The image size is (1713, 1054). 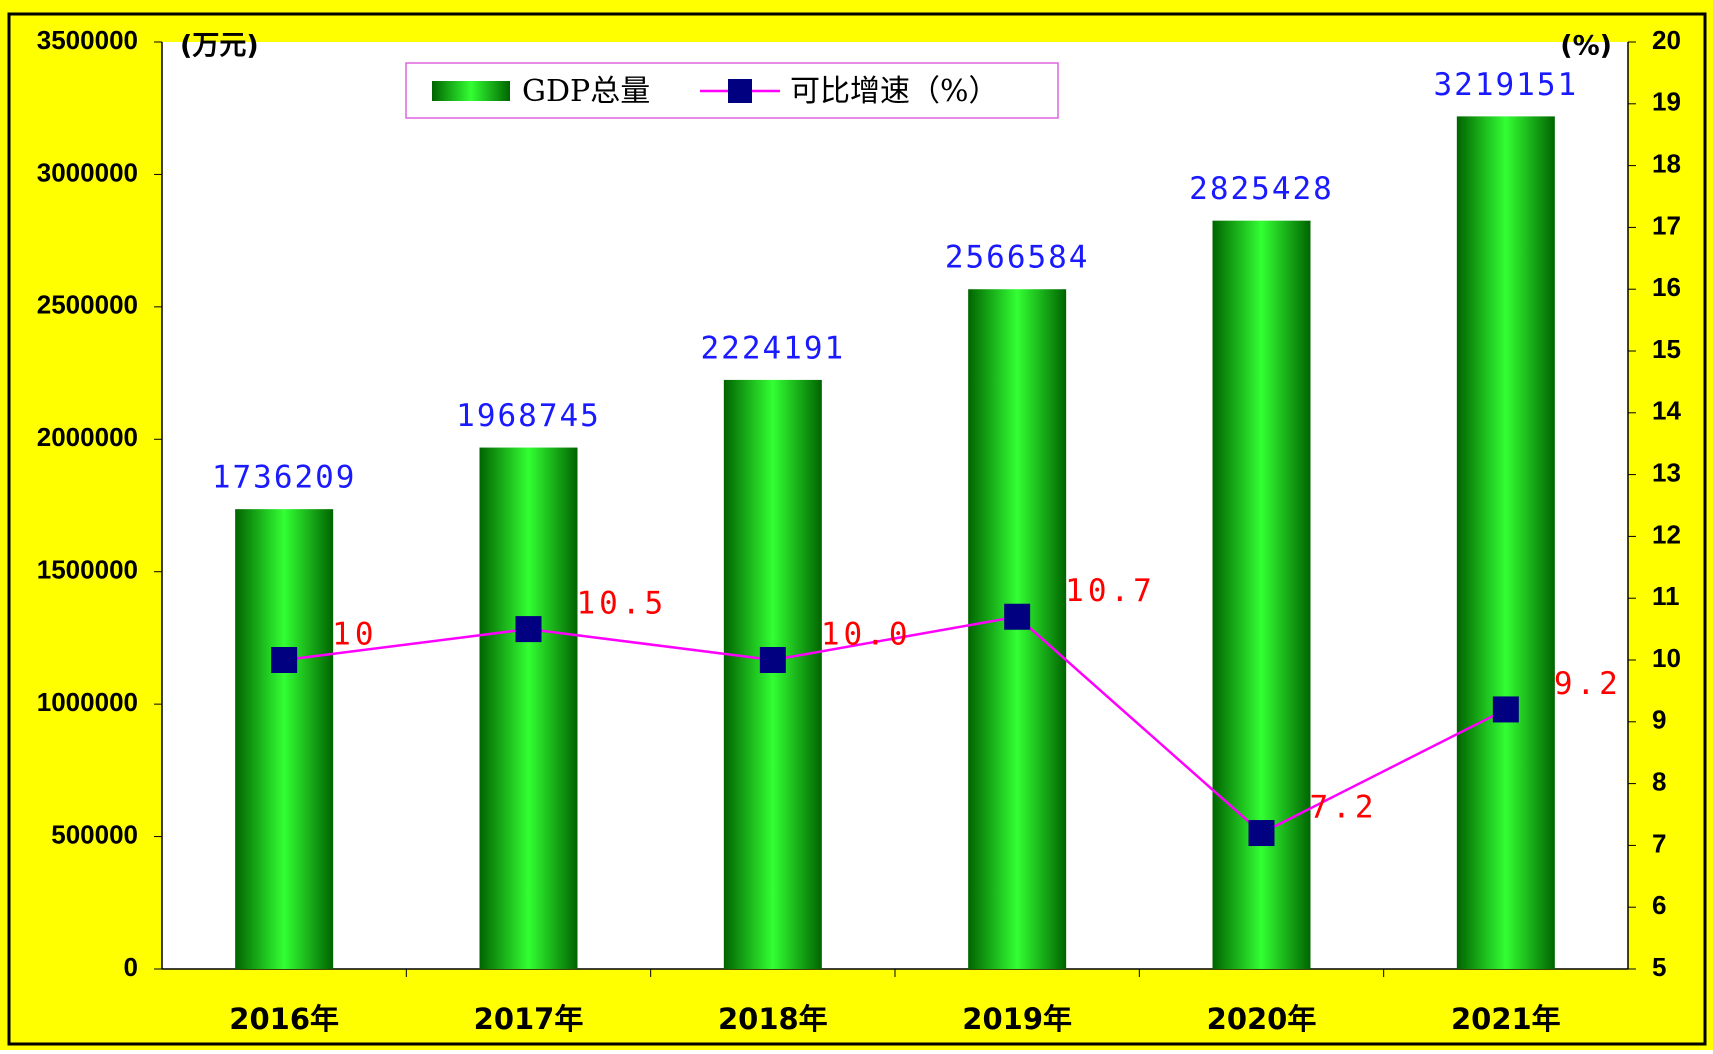 I want to click on legend-label: GDP总量, so click(x=586, y=91).